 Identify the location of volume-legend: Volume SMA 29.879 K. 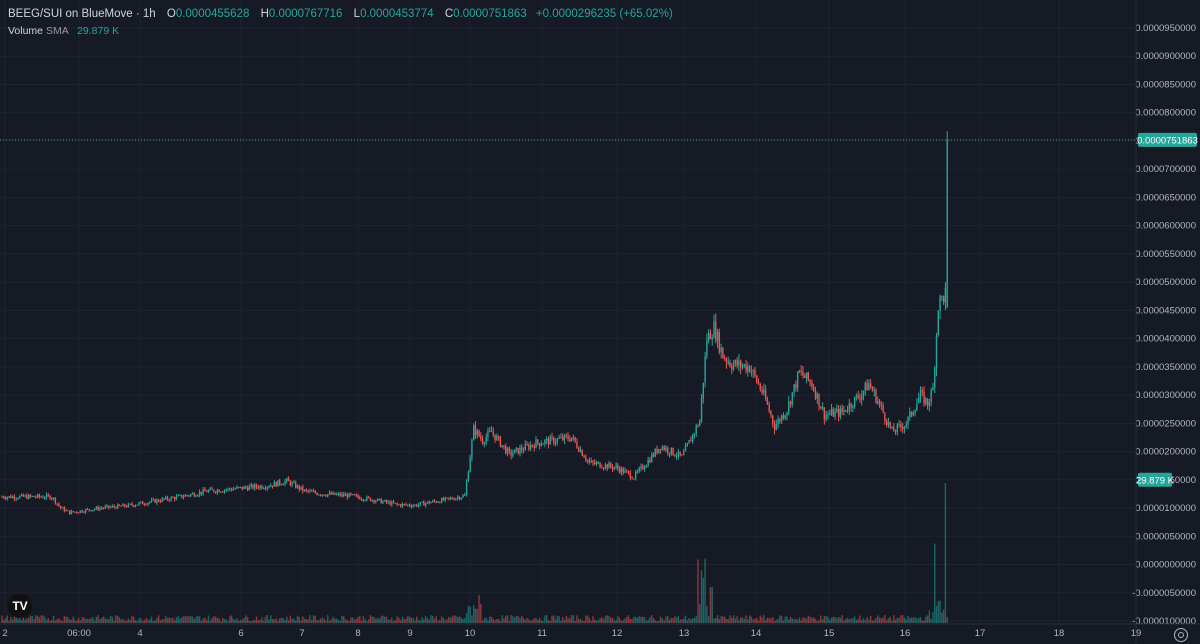
(63, 31).